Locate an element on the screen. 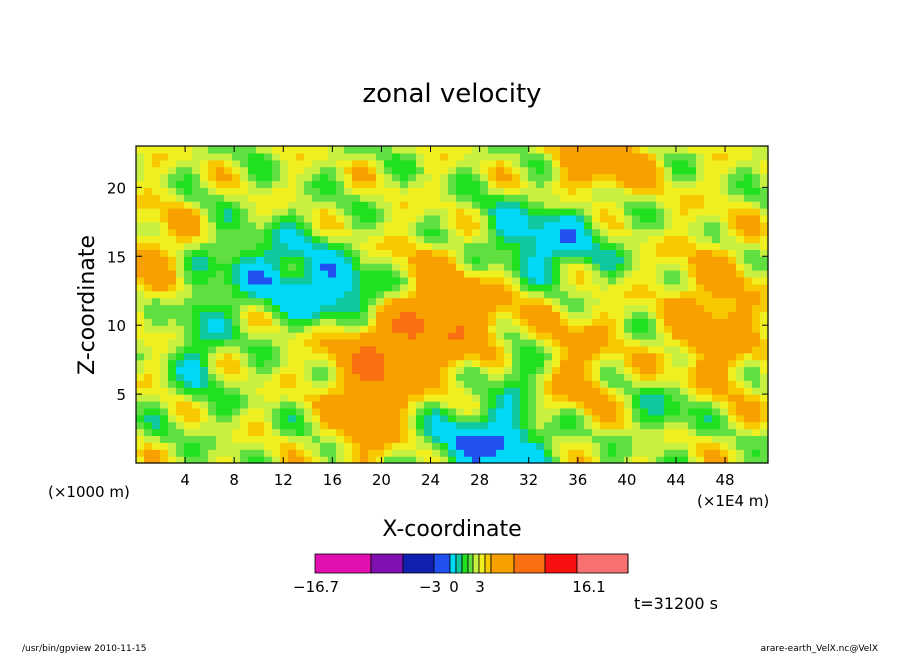 The image size is (904, 654). colorbar-label: 0 is located at coordinates (454, 587).